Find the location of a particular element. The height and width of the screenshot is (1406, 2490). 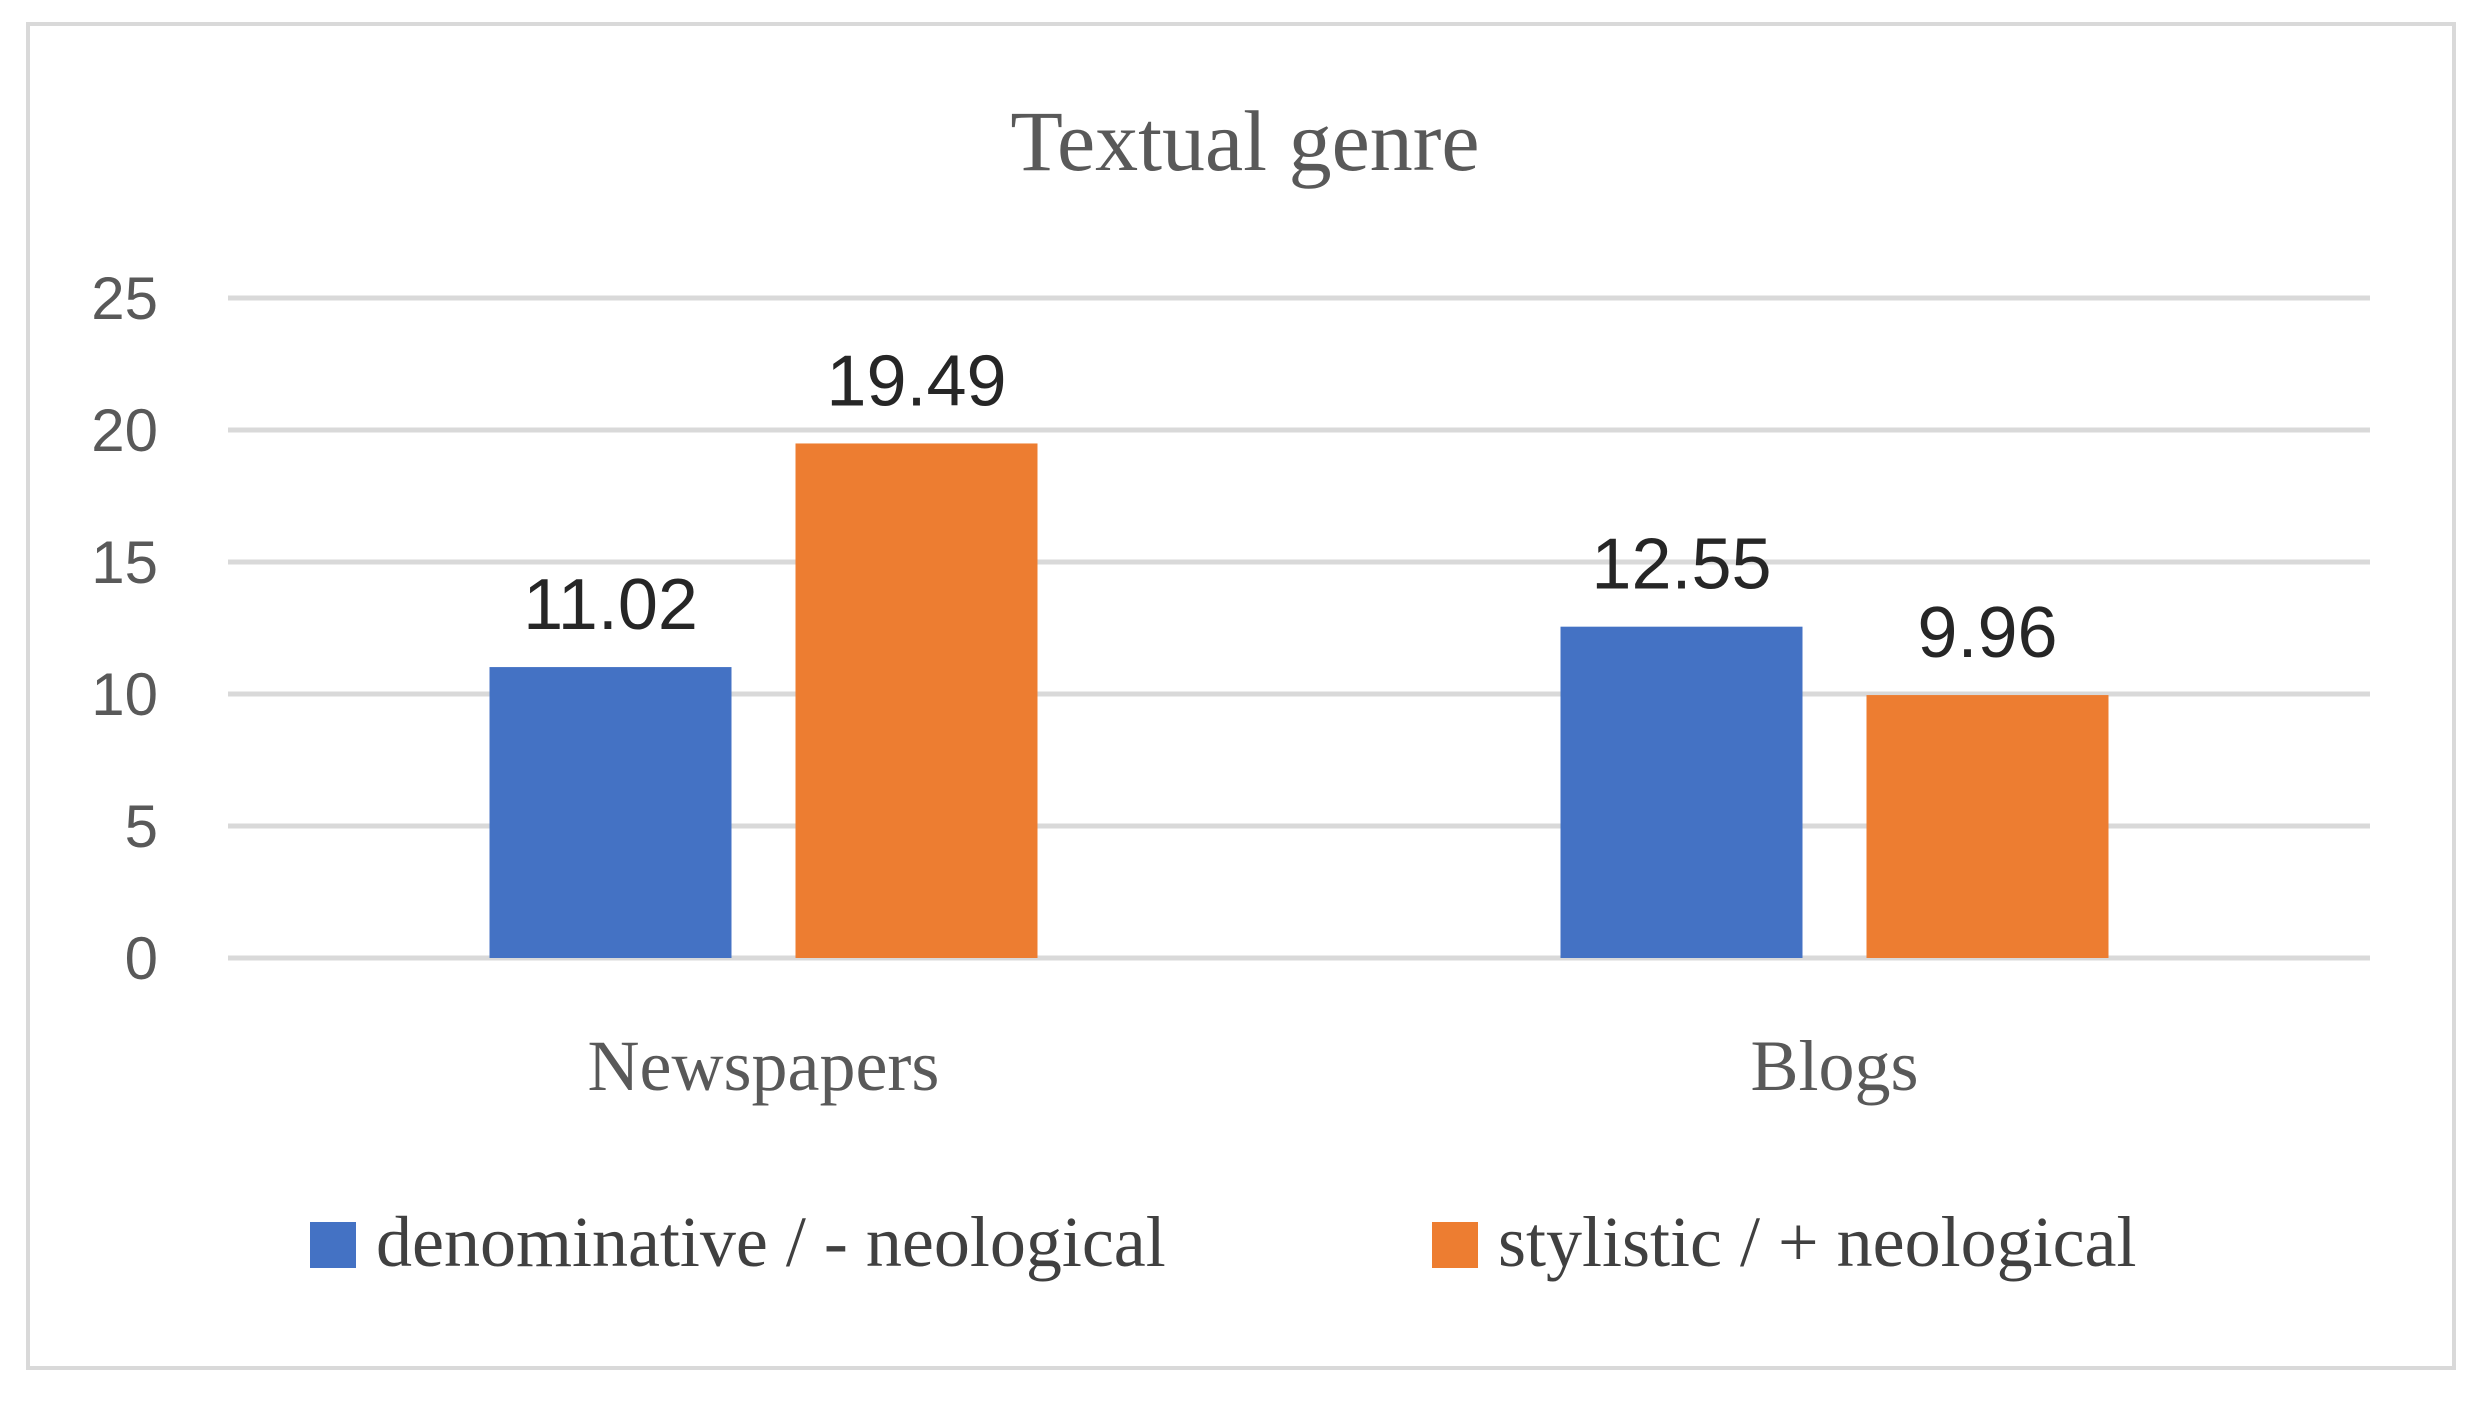

y-axis-ticks: 0 5 10 15 20 25 is located at coordinates (124, 628).